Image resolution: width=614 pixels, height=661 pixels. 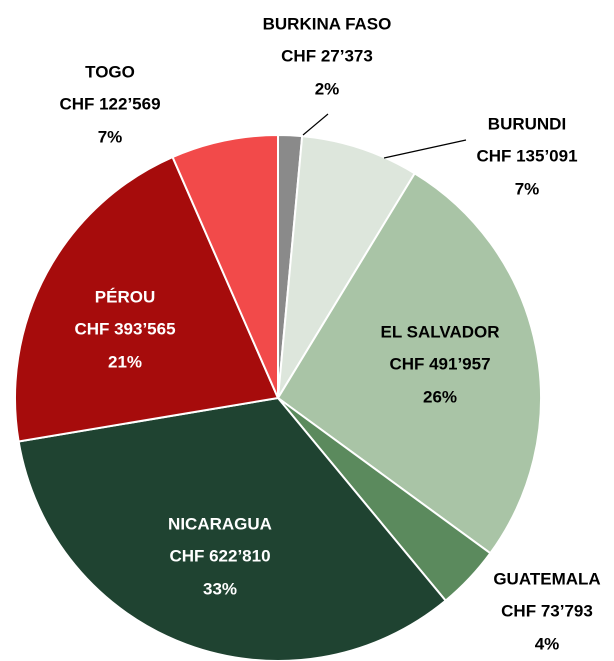 I want to click on slice-name: PÉROU, so click(x=125, y=296).